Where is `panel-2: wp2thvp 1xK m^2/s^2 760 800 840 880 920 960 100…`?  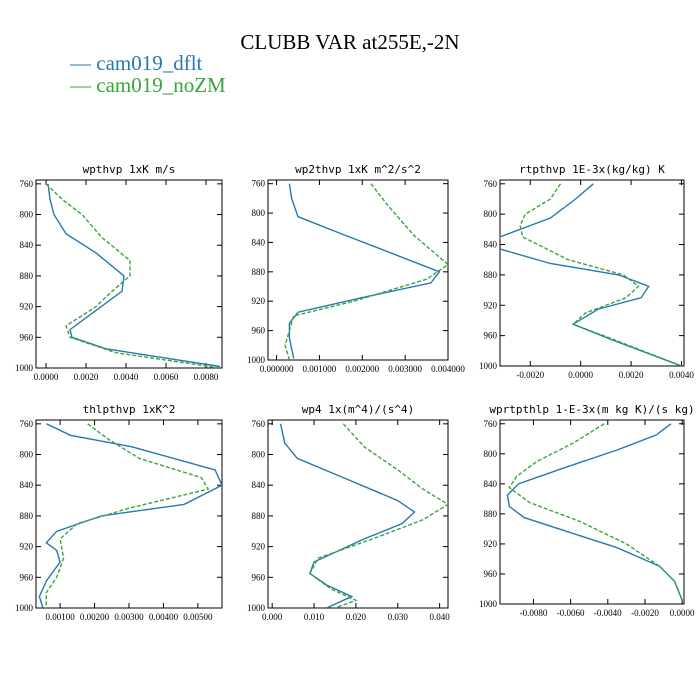 panel-2: wp2thvp 1xK m^2/s^2 760 800 840 880 920 960 100… is located at coordinates (356, 268).